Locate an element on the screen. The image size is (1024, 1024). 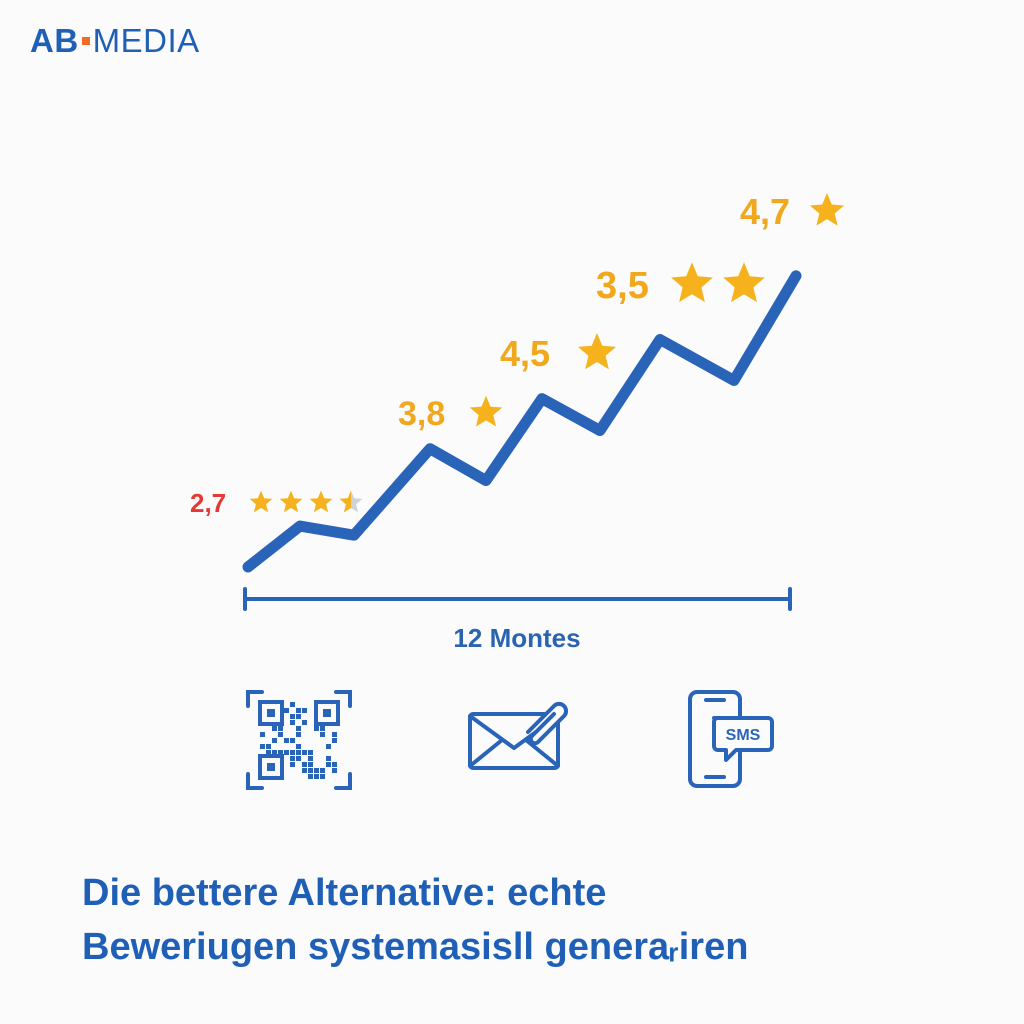
brand-logo-dot is located at coordinates (85, 41).